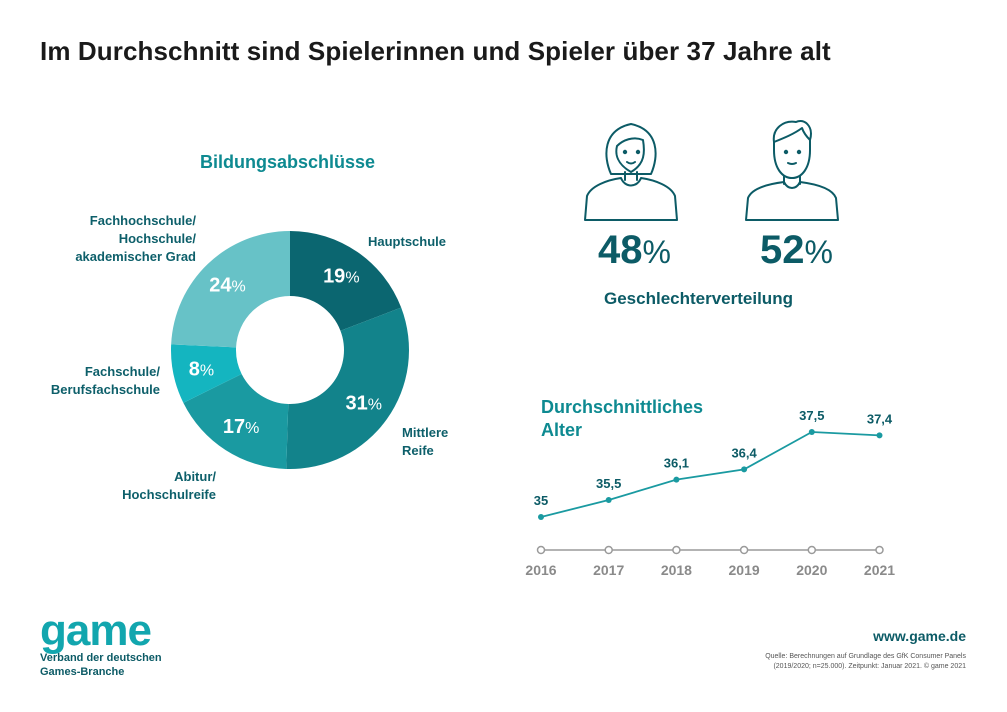 This screenshot has width=1007, height=712. I want to click on data-label-2018: 36,1, so click(676, 463).